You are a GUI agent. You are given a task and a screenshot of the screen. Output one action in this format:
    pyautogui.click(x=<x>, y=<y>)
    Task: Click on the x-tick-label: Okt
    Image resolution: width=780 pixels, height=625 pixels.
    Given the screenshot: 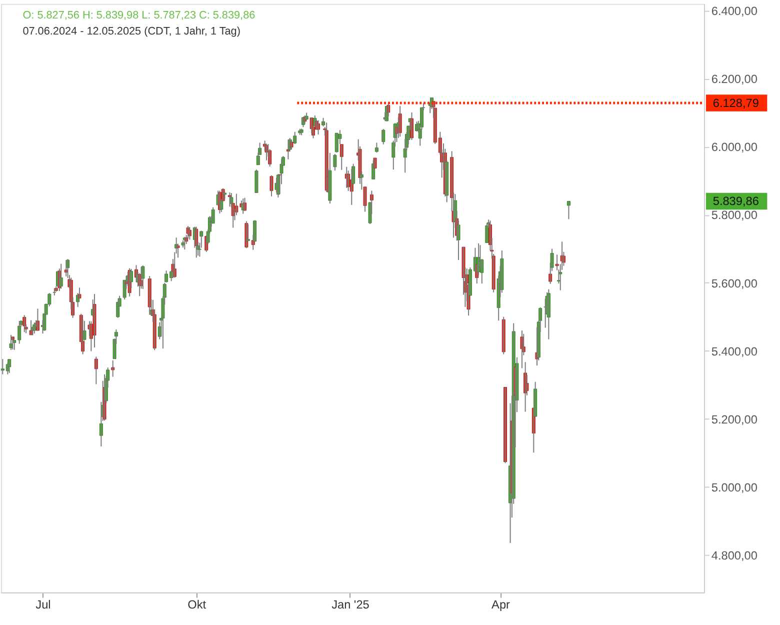 What is the action you would take?
    pyautogui.click(x=197, y=605)
    